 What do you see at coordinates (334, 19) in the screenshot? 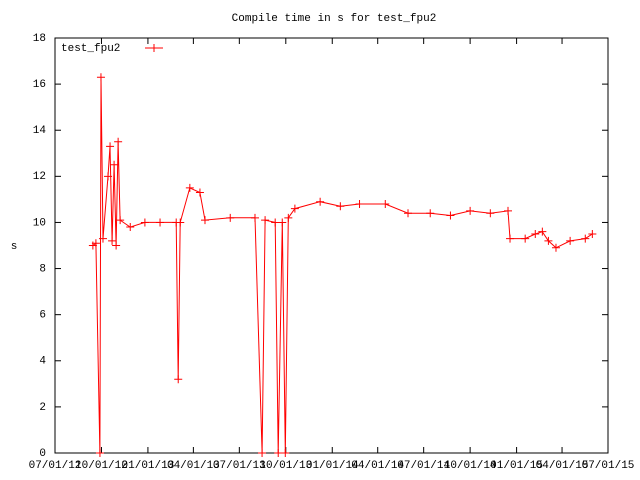
I see `chart-title: Compile time in s for test_fpu2` at bounding box center [334, 19].